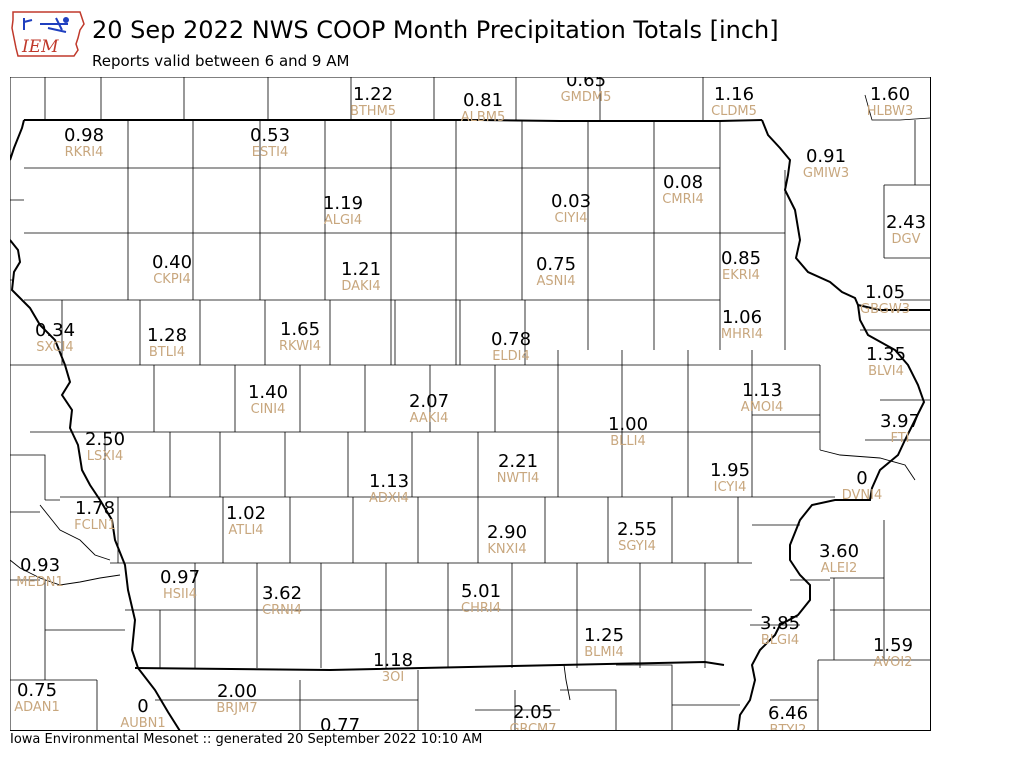  I want to click on station-id: CHRI4, so click(481, 608).